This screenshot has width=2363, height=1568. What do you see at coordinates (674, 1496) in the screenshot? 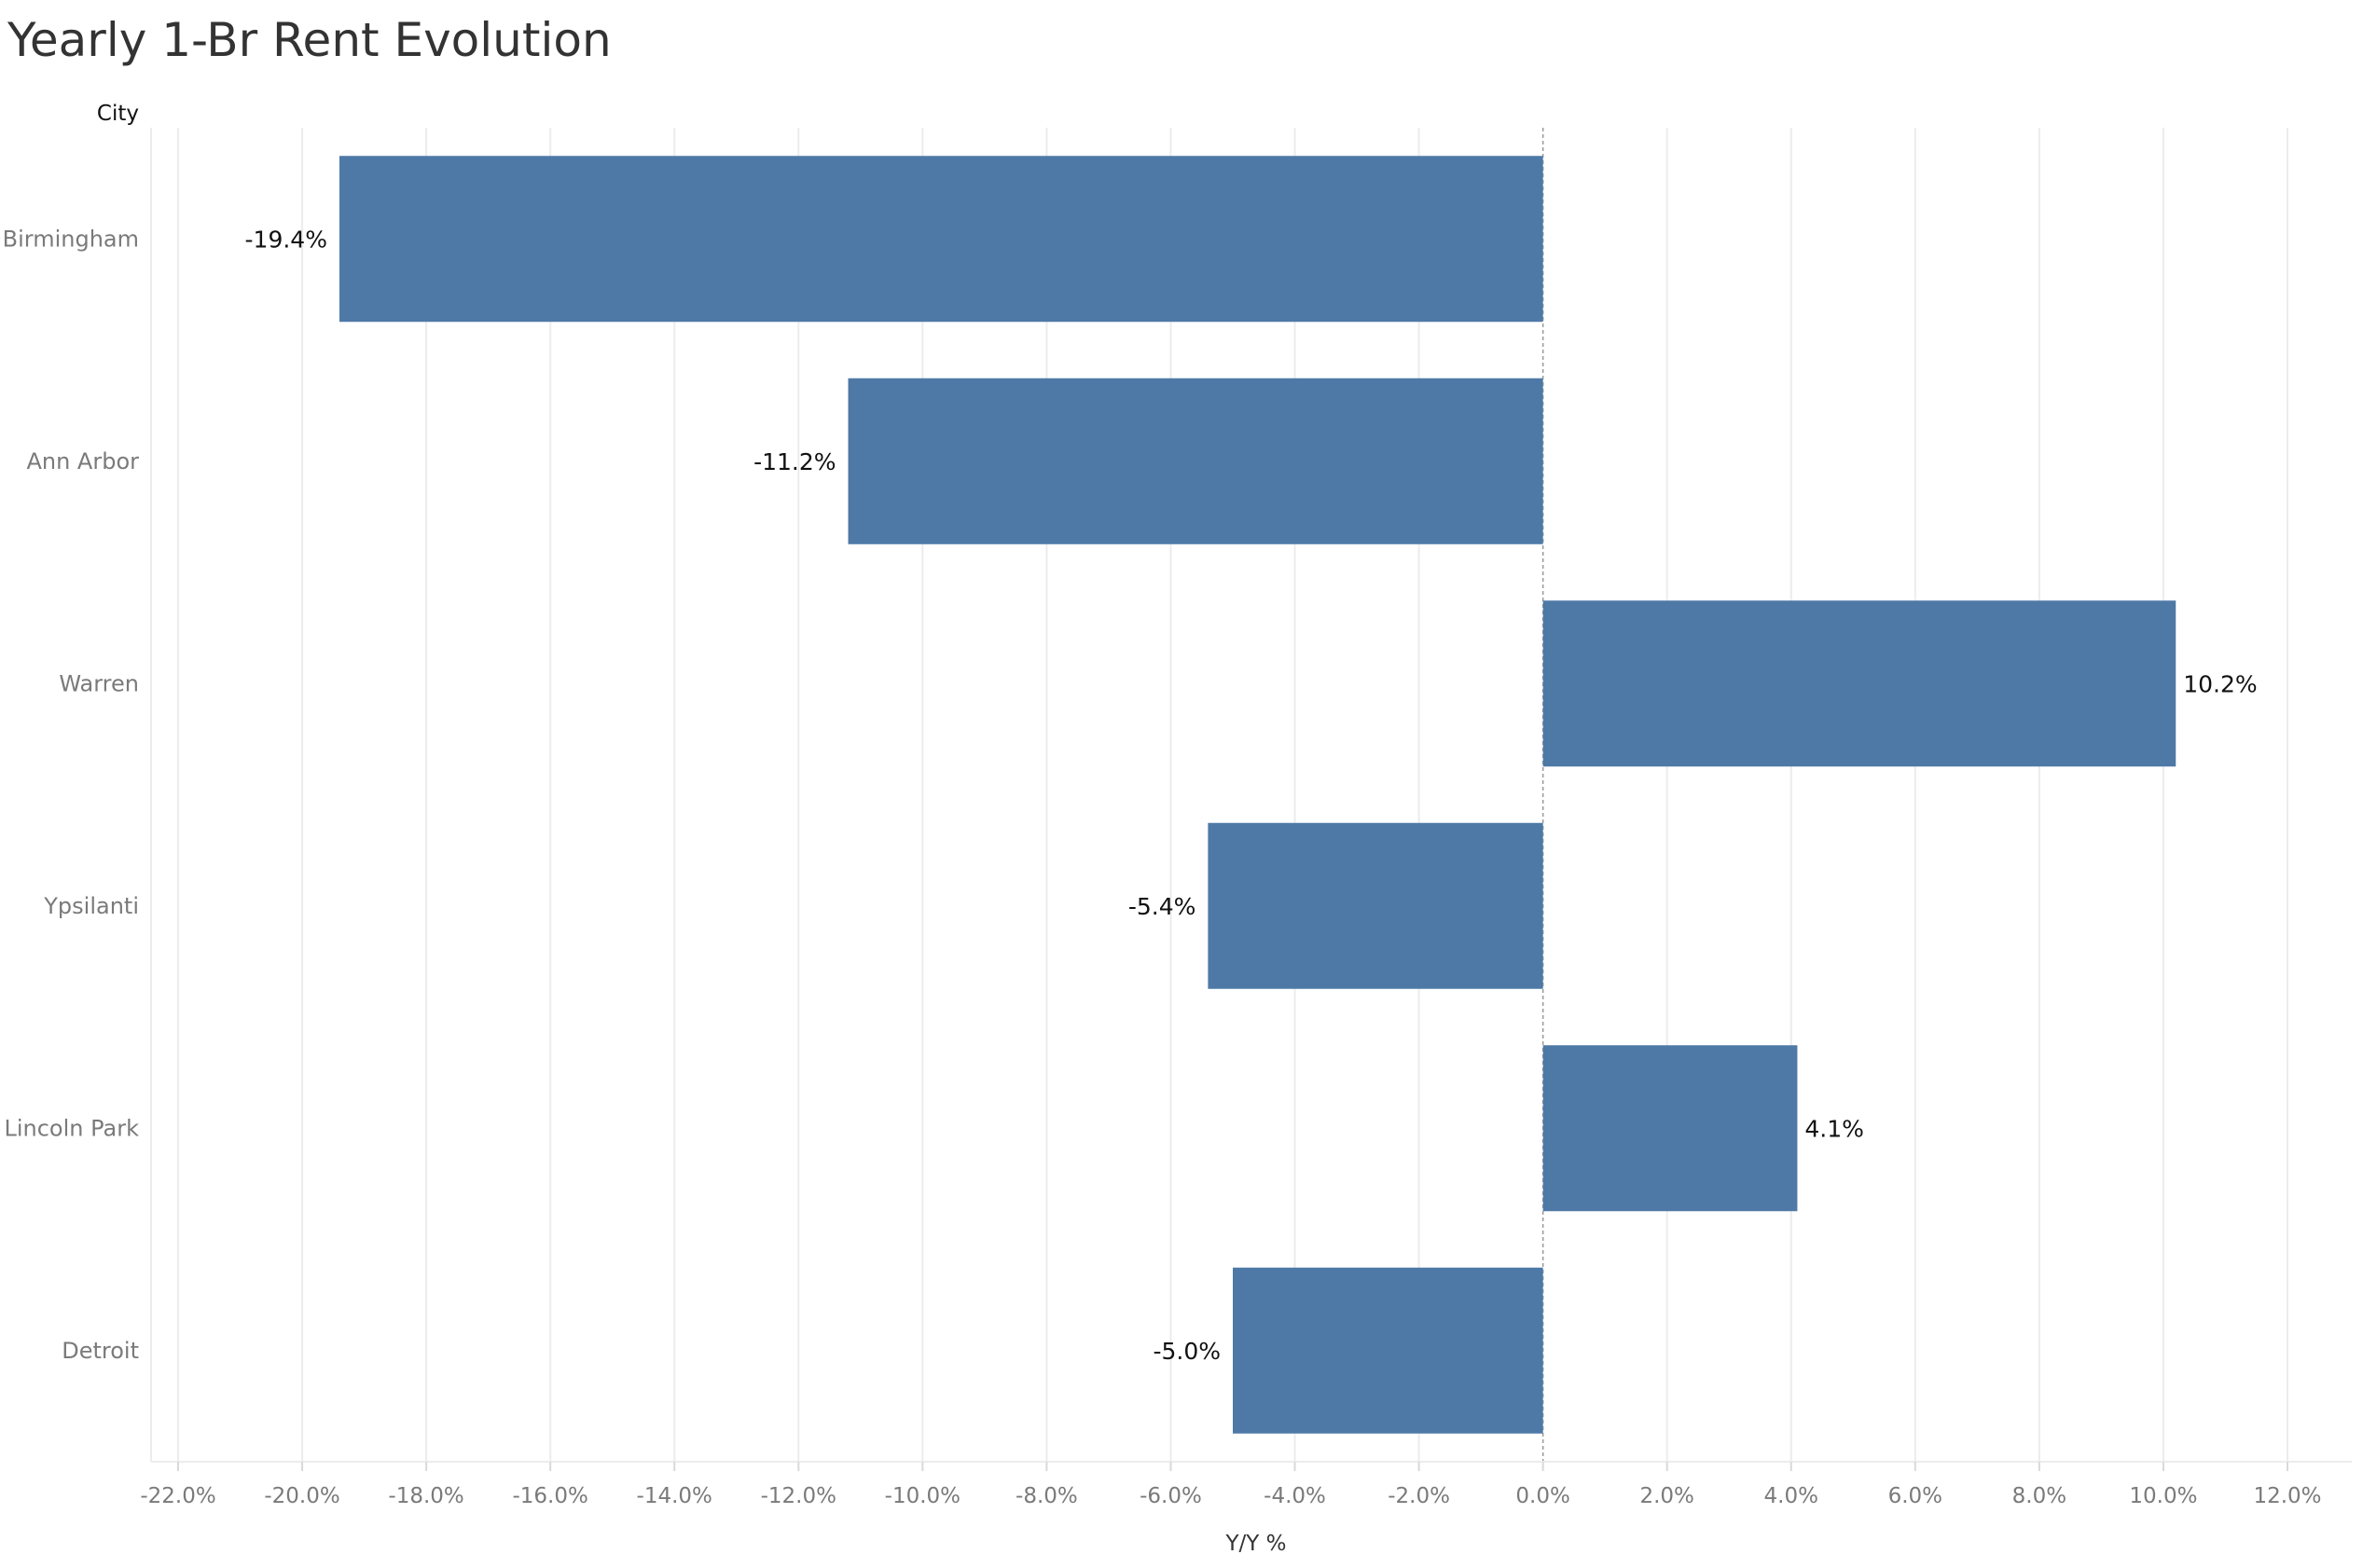
I see `x-tick-label: -14.0%` at bounding box center [674, 1496].